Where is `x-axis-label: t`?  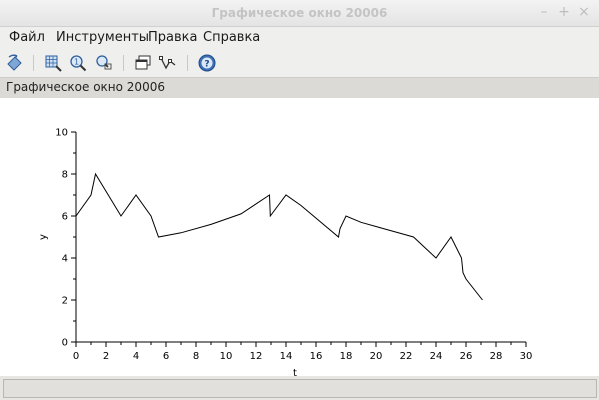
x-axis-label: t is located at coordinates (295, 372).